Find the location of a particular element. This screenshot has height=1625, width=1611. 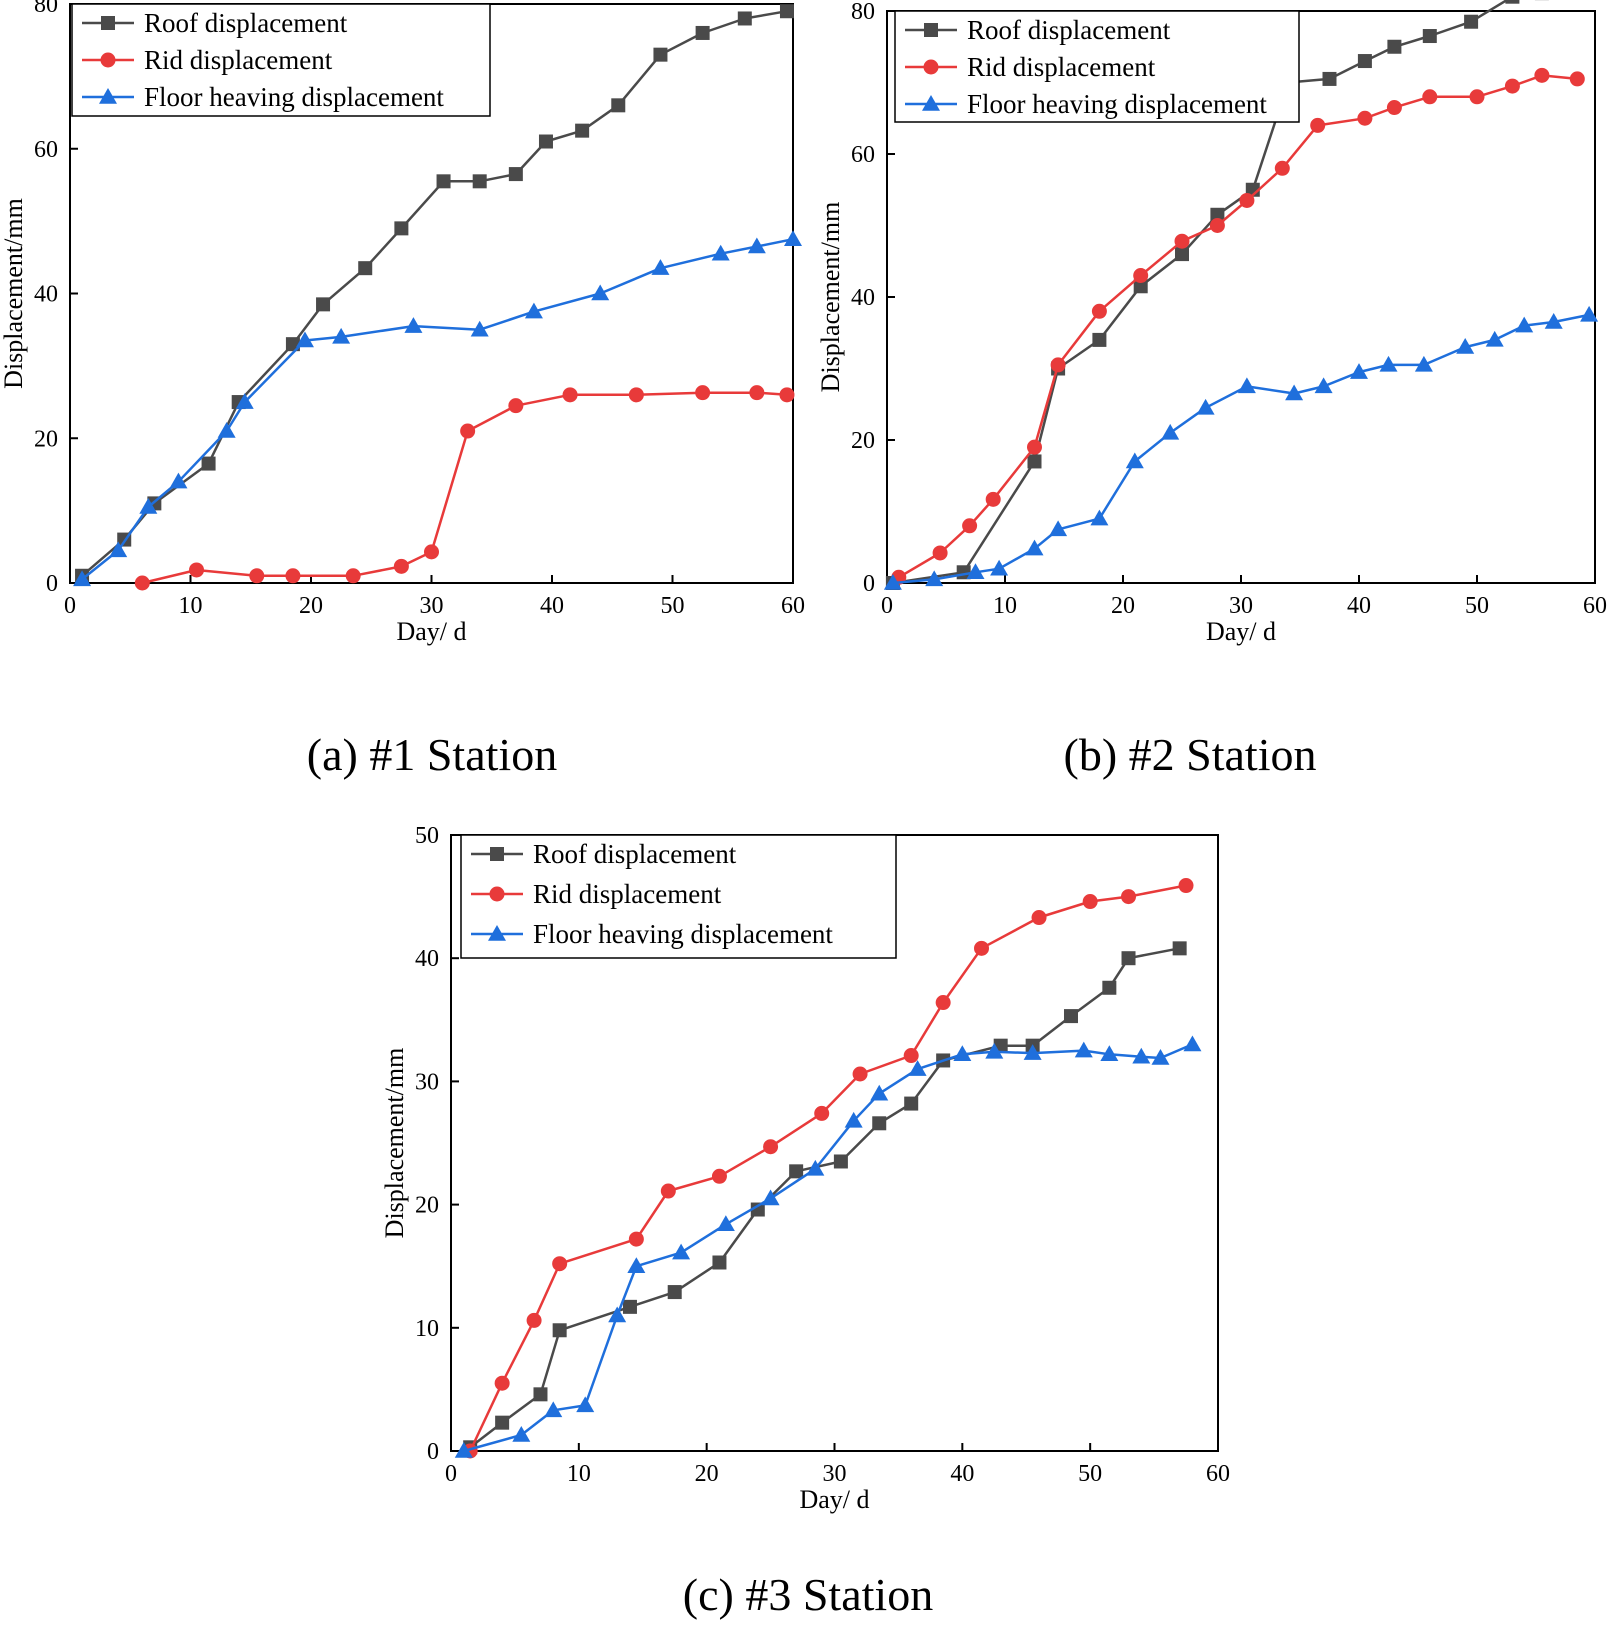

x-tick-label: 50 is located at coordinates (1090, 1474).